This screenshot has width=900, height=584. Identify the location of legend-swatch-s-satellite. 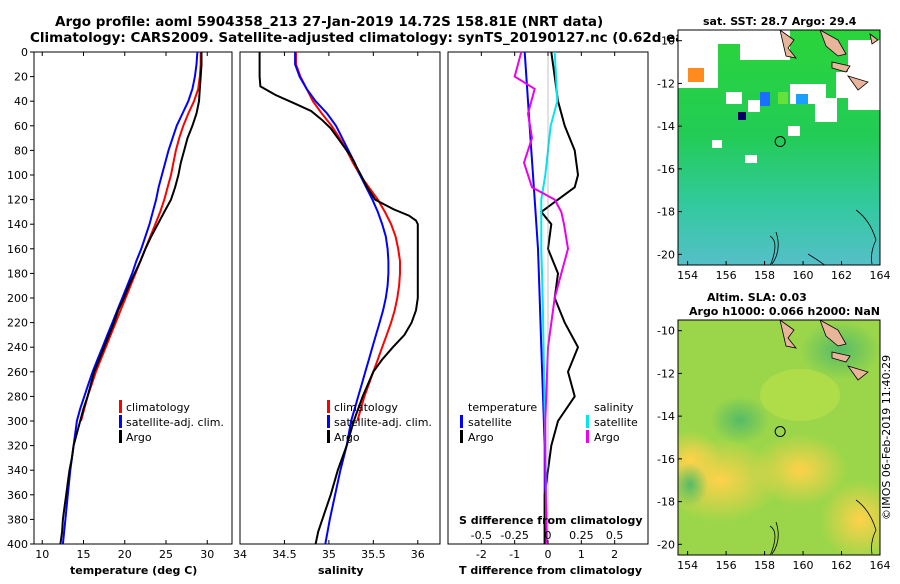
(587, 421).